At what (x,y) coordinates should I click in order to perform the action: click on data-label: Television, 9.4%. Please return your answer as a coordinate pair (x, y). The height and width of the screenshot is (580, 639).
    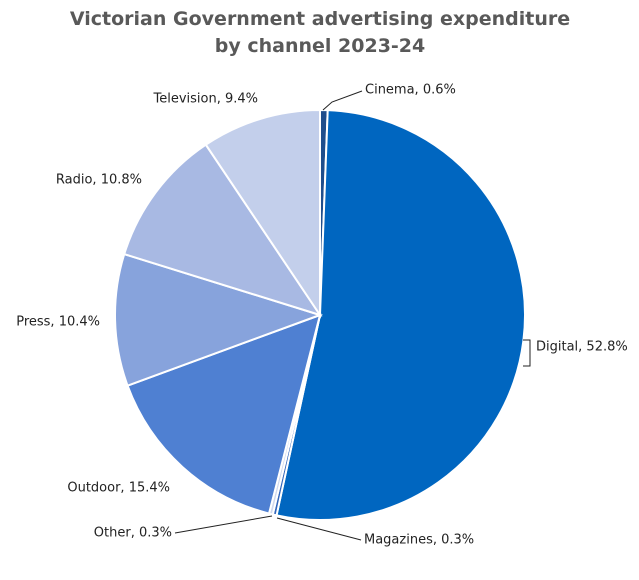
    Looking at the image, I should click on (205, 99).